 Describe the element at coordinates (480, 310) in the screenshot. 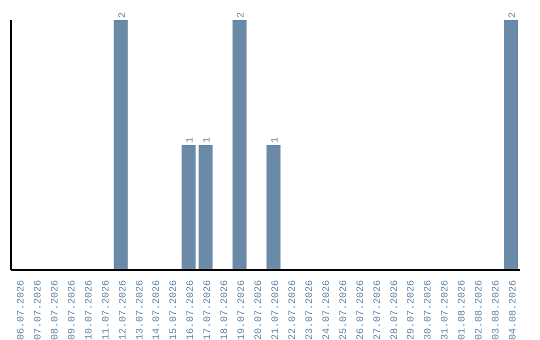

I see `x-tick-label: 02.08.2026` at that location.